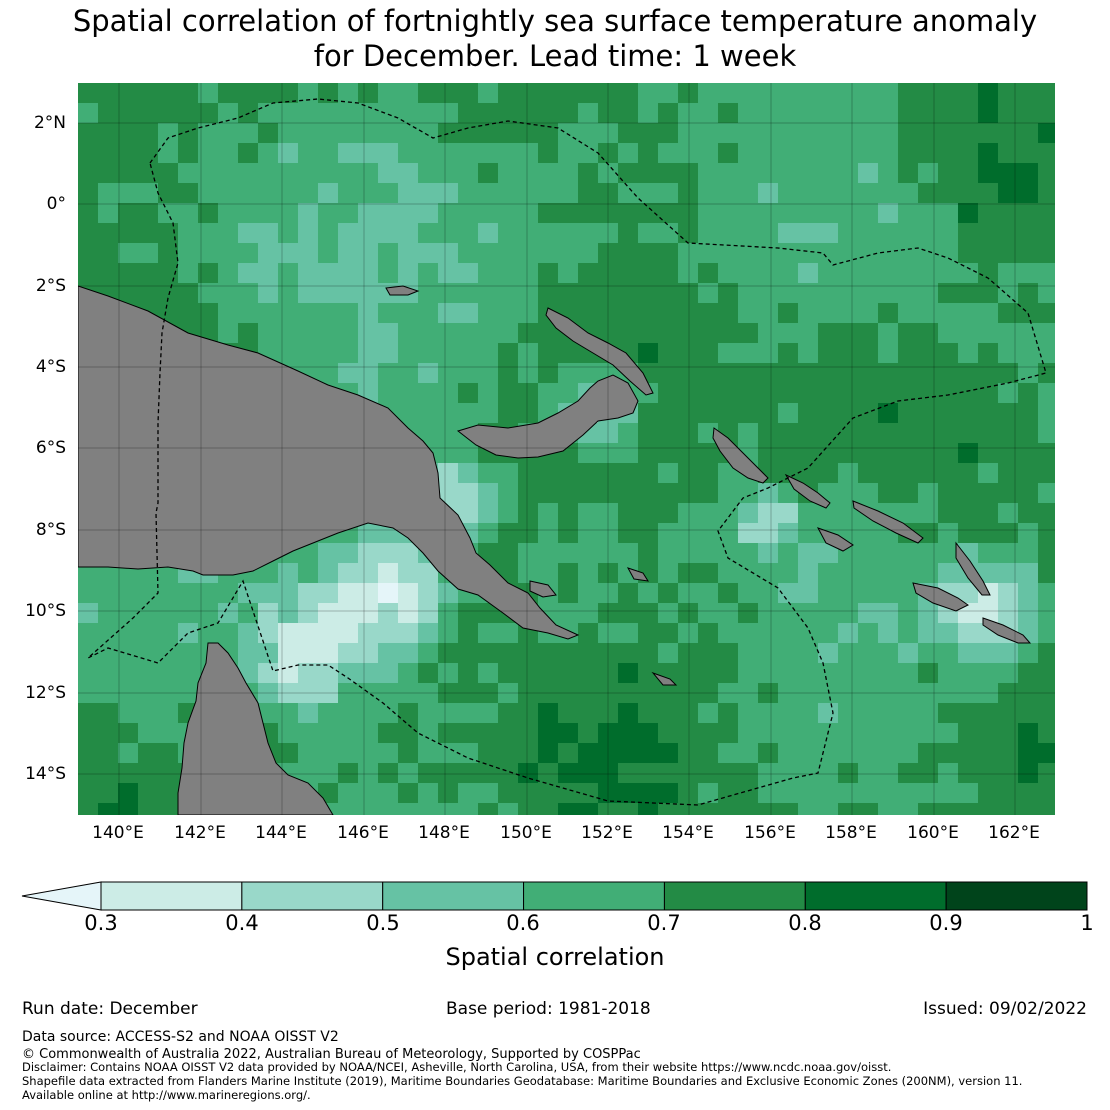  What do you see at coordinates (45, 611) in the screenshot?
I see `lat-label-10s: 10°S` at bounding box center [45, 611].